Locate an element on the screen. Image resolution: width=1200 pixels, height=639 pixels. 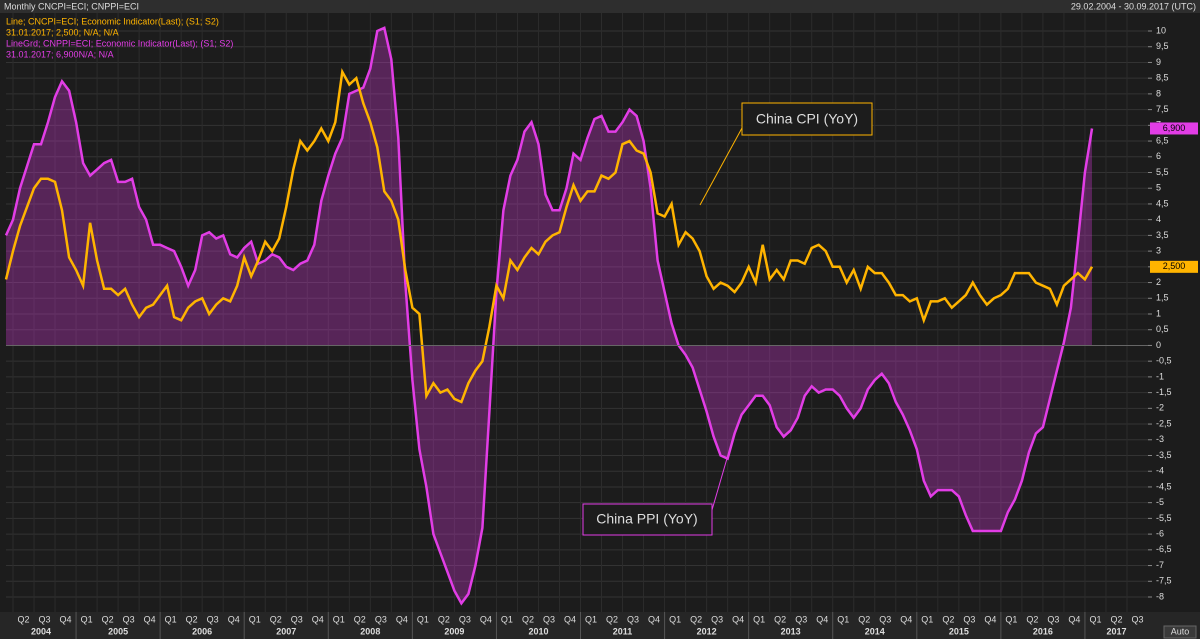
last-value-label: 2,500 is located at coordinates (1174, 266).